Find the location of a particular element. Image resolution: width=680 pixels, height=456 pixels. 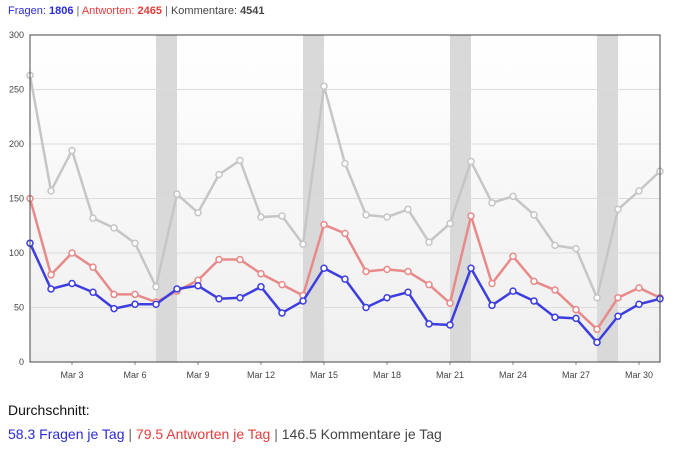

average-antworten: 79.5 Antworten je Tag is located at coordinates (203, 434).